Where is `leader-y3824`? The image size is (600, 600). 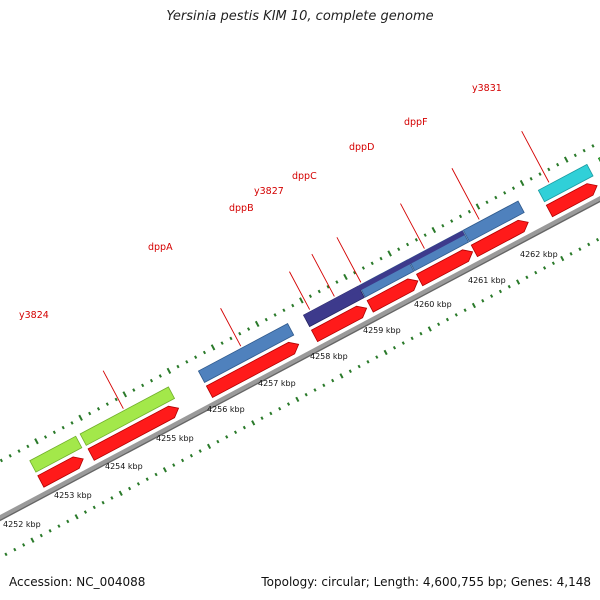
leader-y3824 is located at coordinates (113, 389).